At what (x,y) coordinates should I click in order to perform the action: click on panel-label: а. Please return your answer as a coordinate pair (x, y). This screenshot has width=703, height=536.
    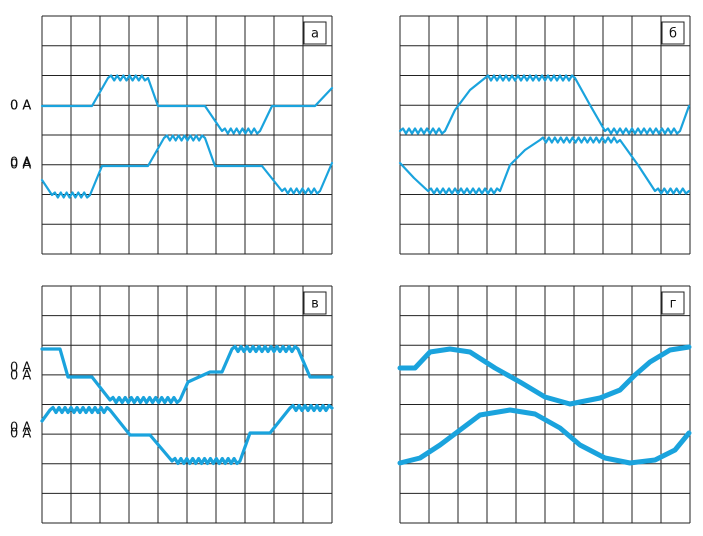
    Looking at the image, I should click on (315, 34).